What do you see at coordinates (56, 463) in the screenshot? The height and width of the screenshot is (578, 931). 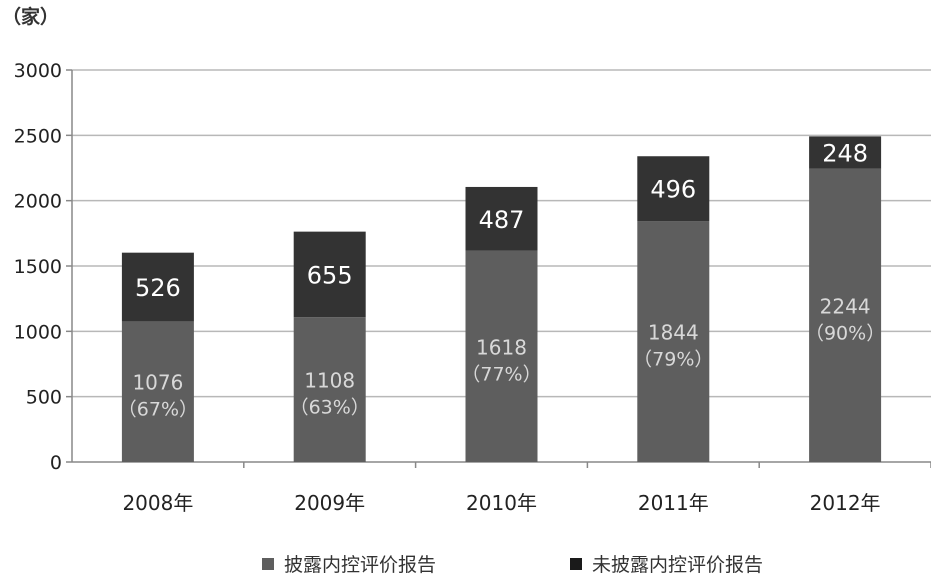 I see `y-tick-label: 0` at bounding box center [56, 463].